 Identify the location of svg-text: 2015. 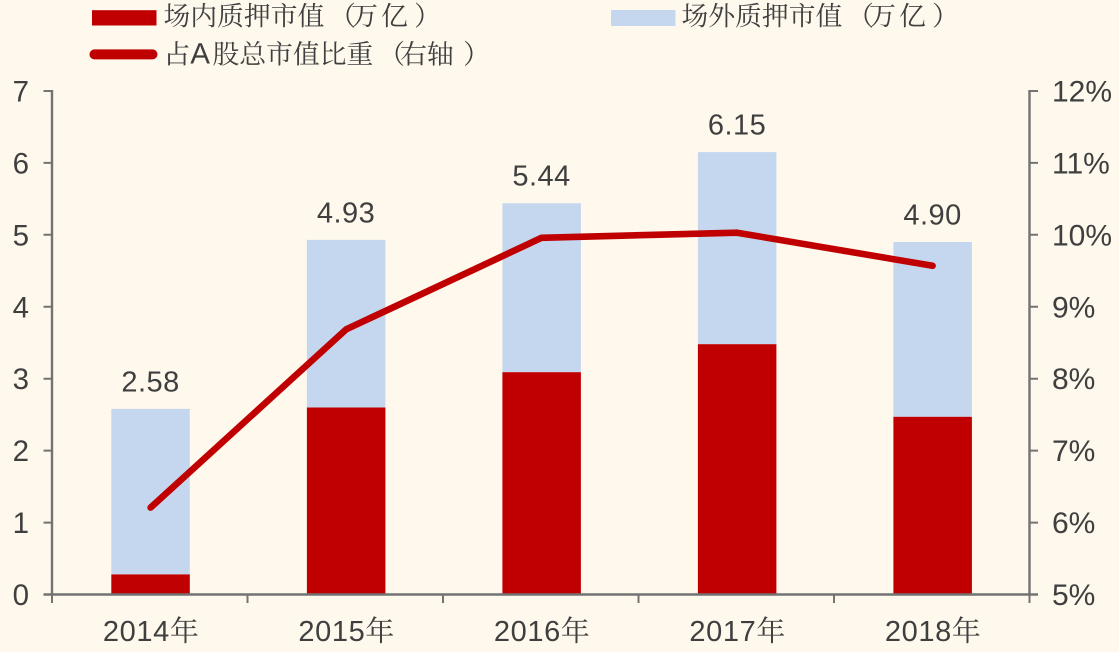
(331, 632).